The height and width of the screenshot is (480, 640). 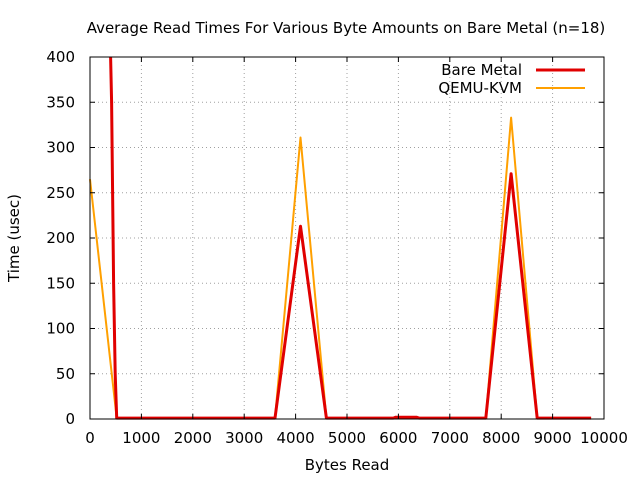 I want to click on legend-label: QEMU-KVM, so click(x=480, y=88).